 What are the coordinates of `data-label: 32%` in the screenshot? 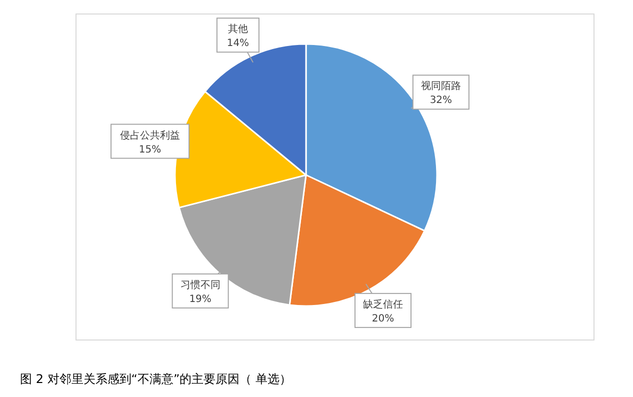 It's located at (441, 100).